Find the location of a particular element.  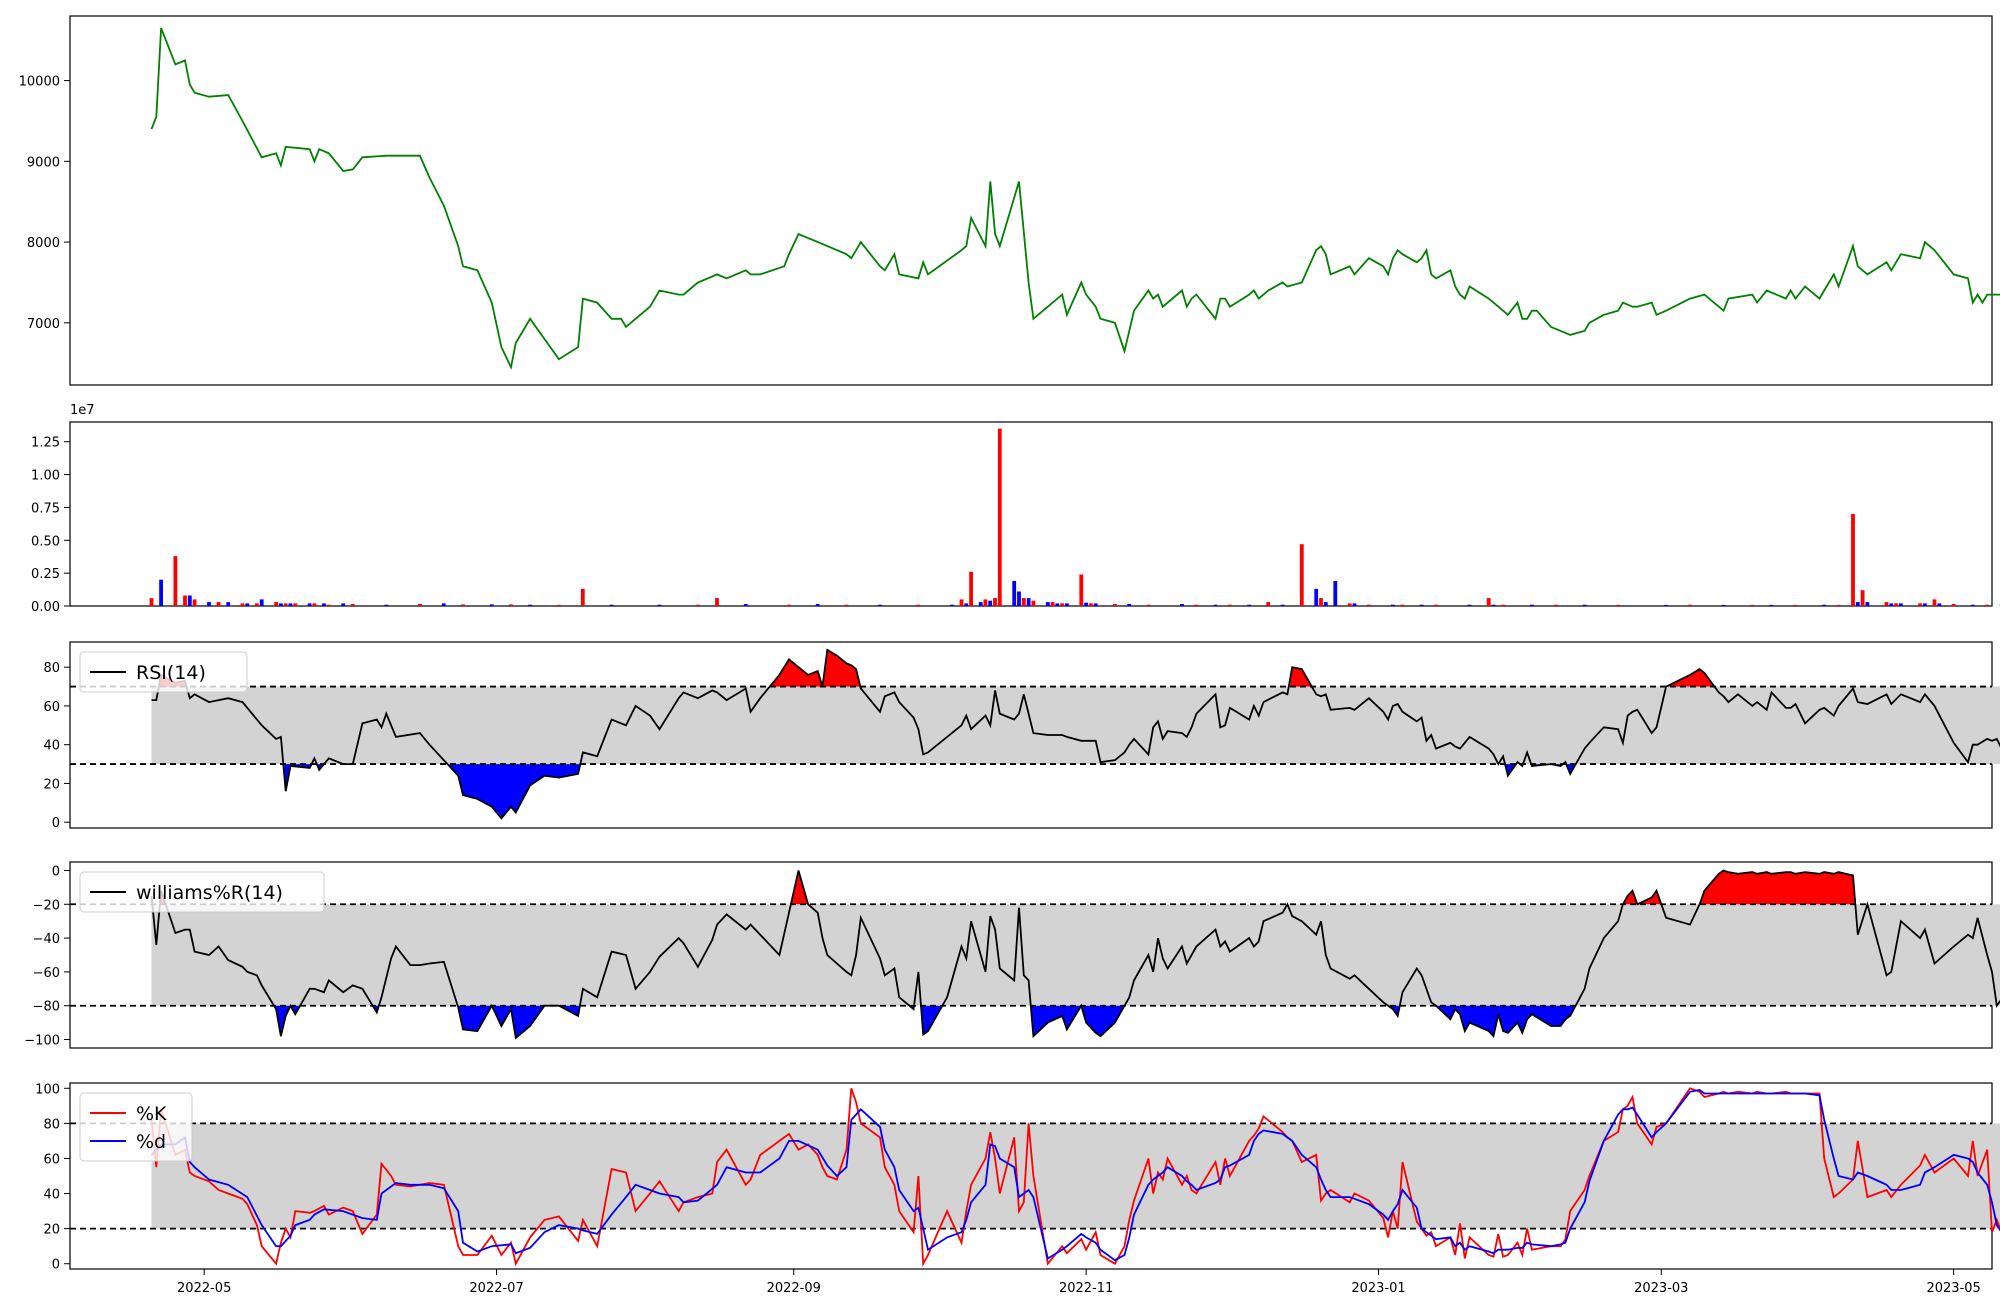

price-ytick-label: 8000 is located at coordinates (43, 243).